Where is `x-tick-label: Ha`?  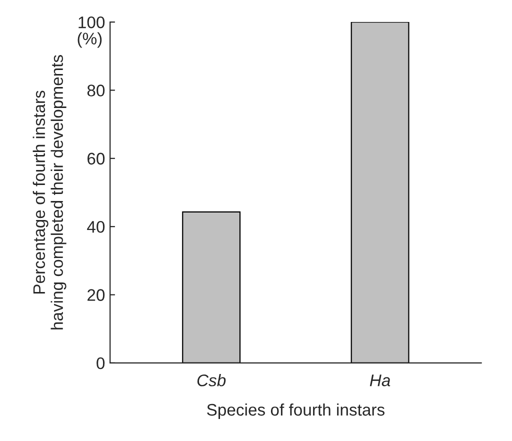 x-tick-label: Ha is located at coordinates (380, 380).